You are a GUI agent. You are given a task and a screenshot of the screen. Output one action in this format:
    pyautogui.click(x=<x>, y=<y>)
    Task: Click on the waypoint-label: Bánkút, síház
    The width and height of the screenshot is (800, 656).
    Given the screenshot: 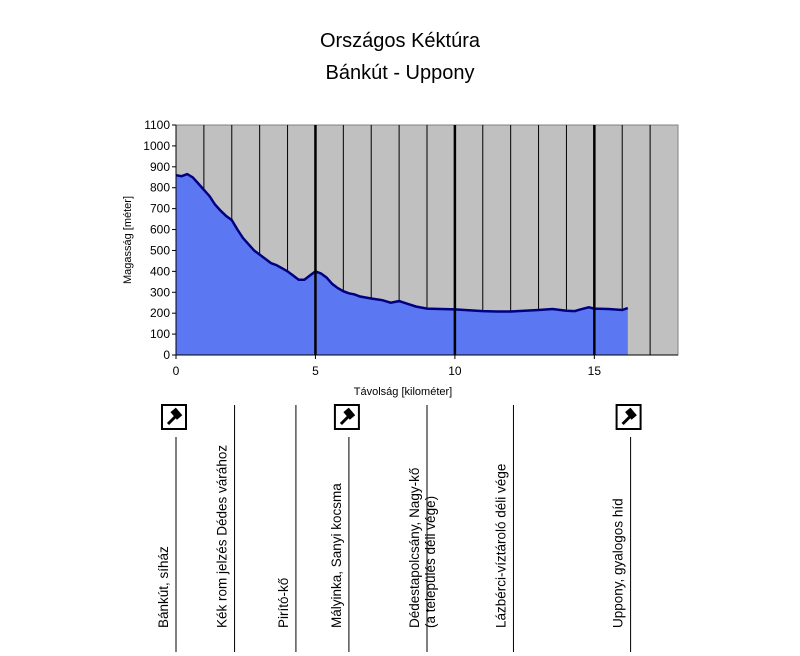 What is the action you would take?
    pyautogui.click(x=163, y=587)
    